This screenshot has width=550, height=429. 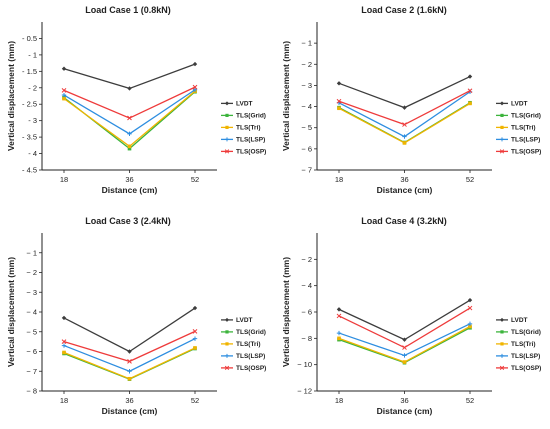 I want to click on y-tick-label: − 10, so click(x=304, y=364).